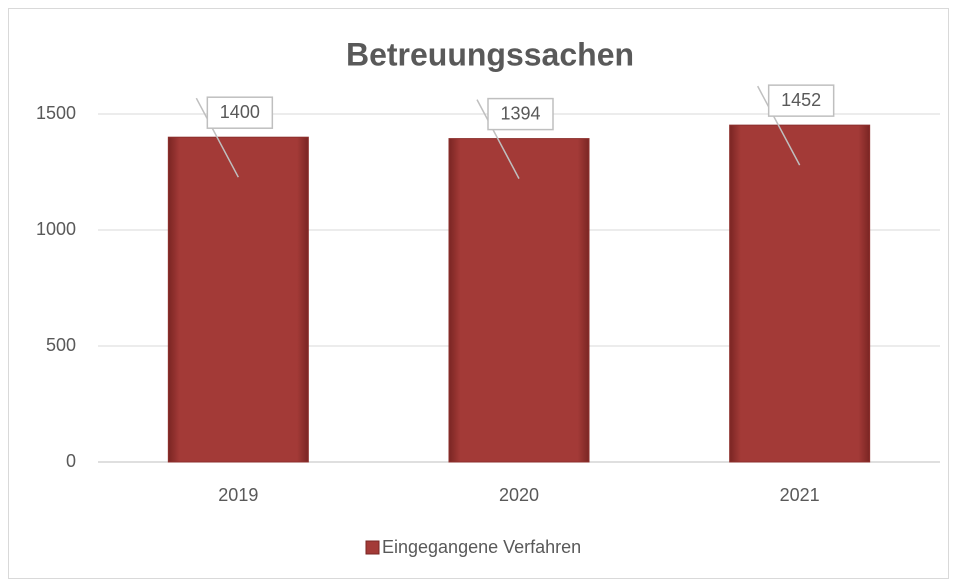 The height and width of the screenshot is (580, 958). Describe the element at coordinates (481, 547) in the screenshot. I see `legend-label: Eingegangene Verfahren` at that location.